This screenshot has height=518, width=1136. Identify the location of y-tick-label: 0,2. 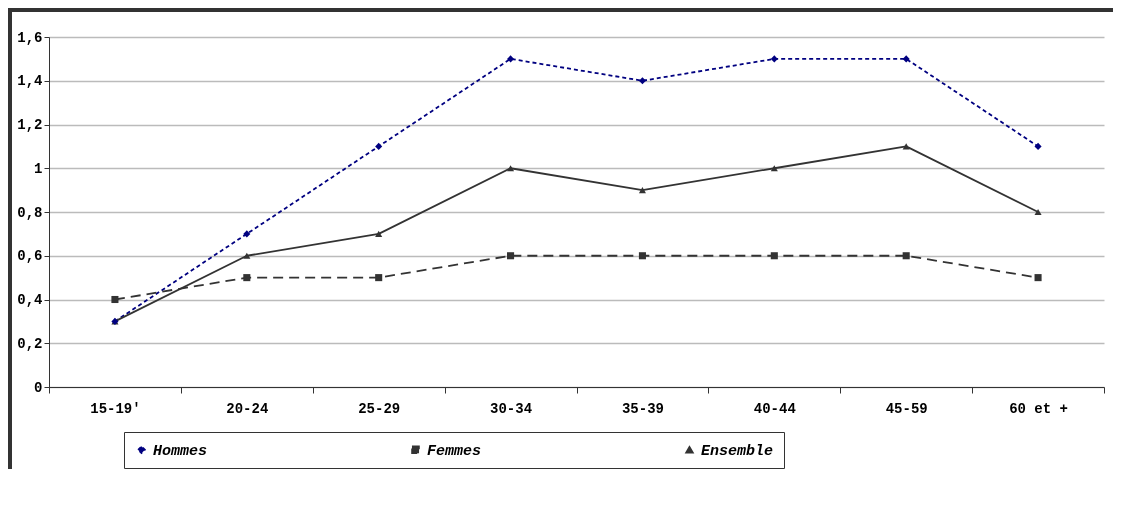
(30, 343).